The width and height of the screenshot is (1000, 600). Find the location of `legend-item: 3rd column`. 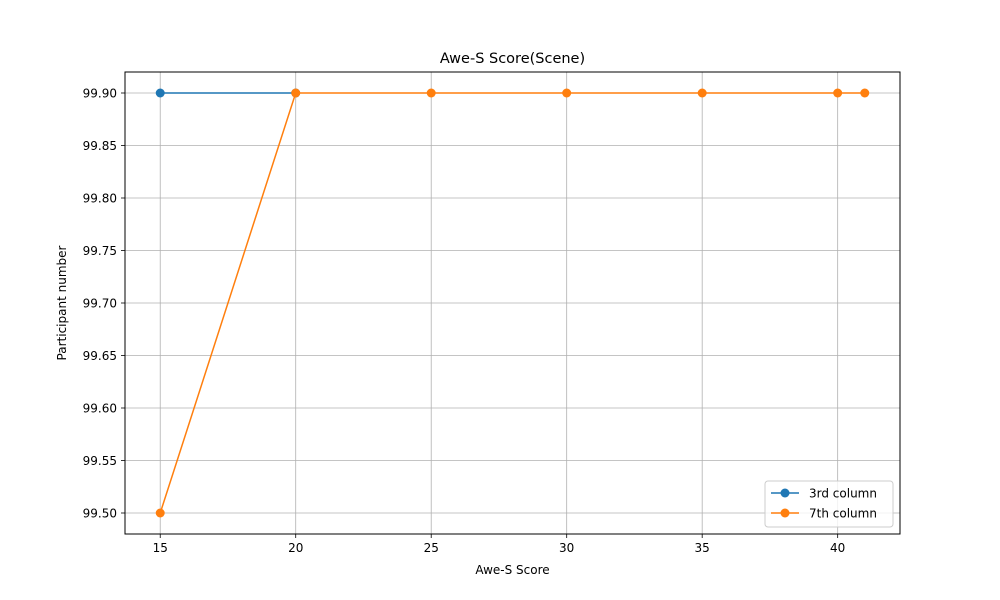

legend-item: 3rd column is located at coordinates (824, 493).